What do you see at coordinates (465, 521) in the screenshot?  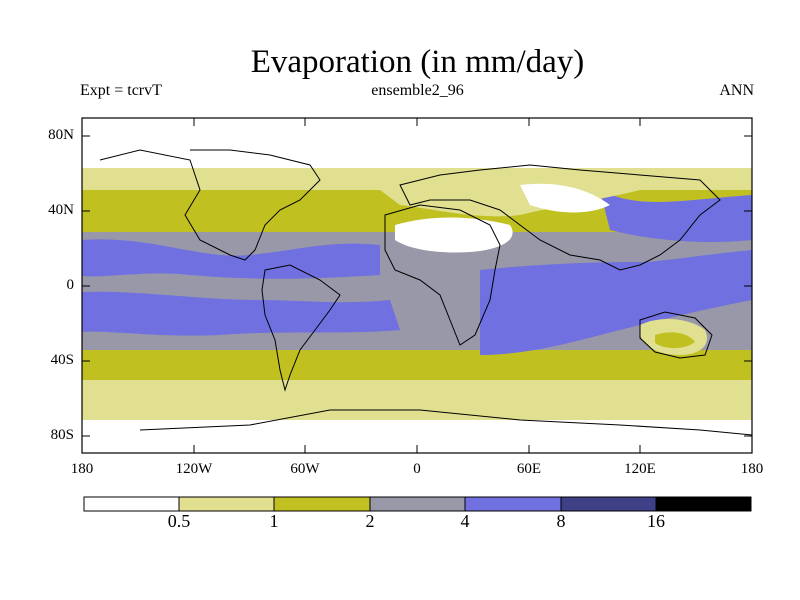 I see `colorbar-label: 4` at bounding box center [465, 521].